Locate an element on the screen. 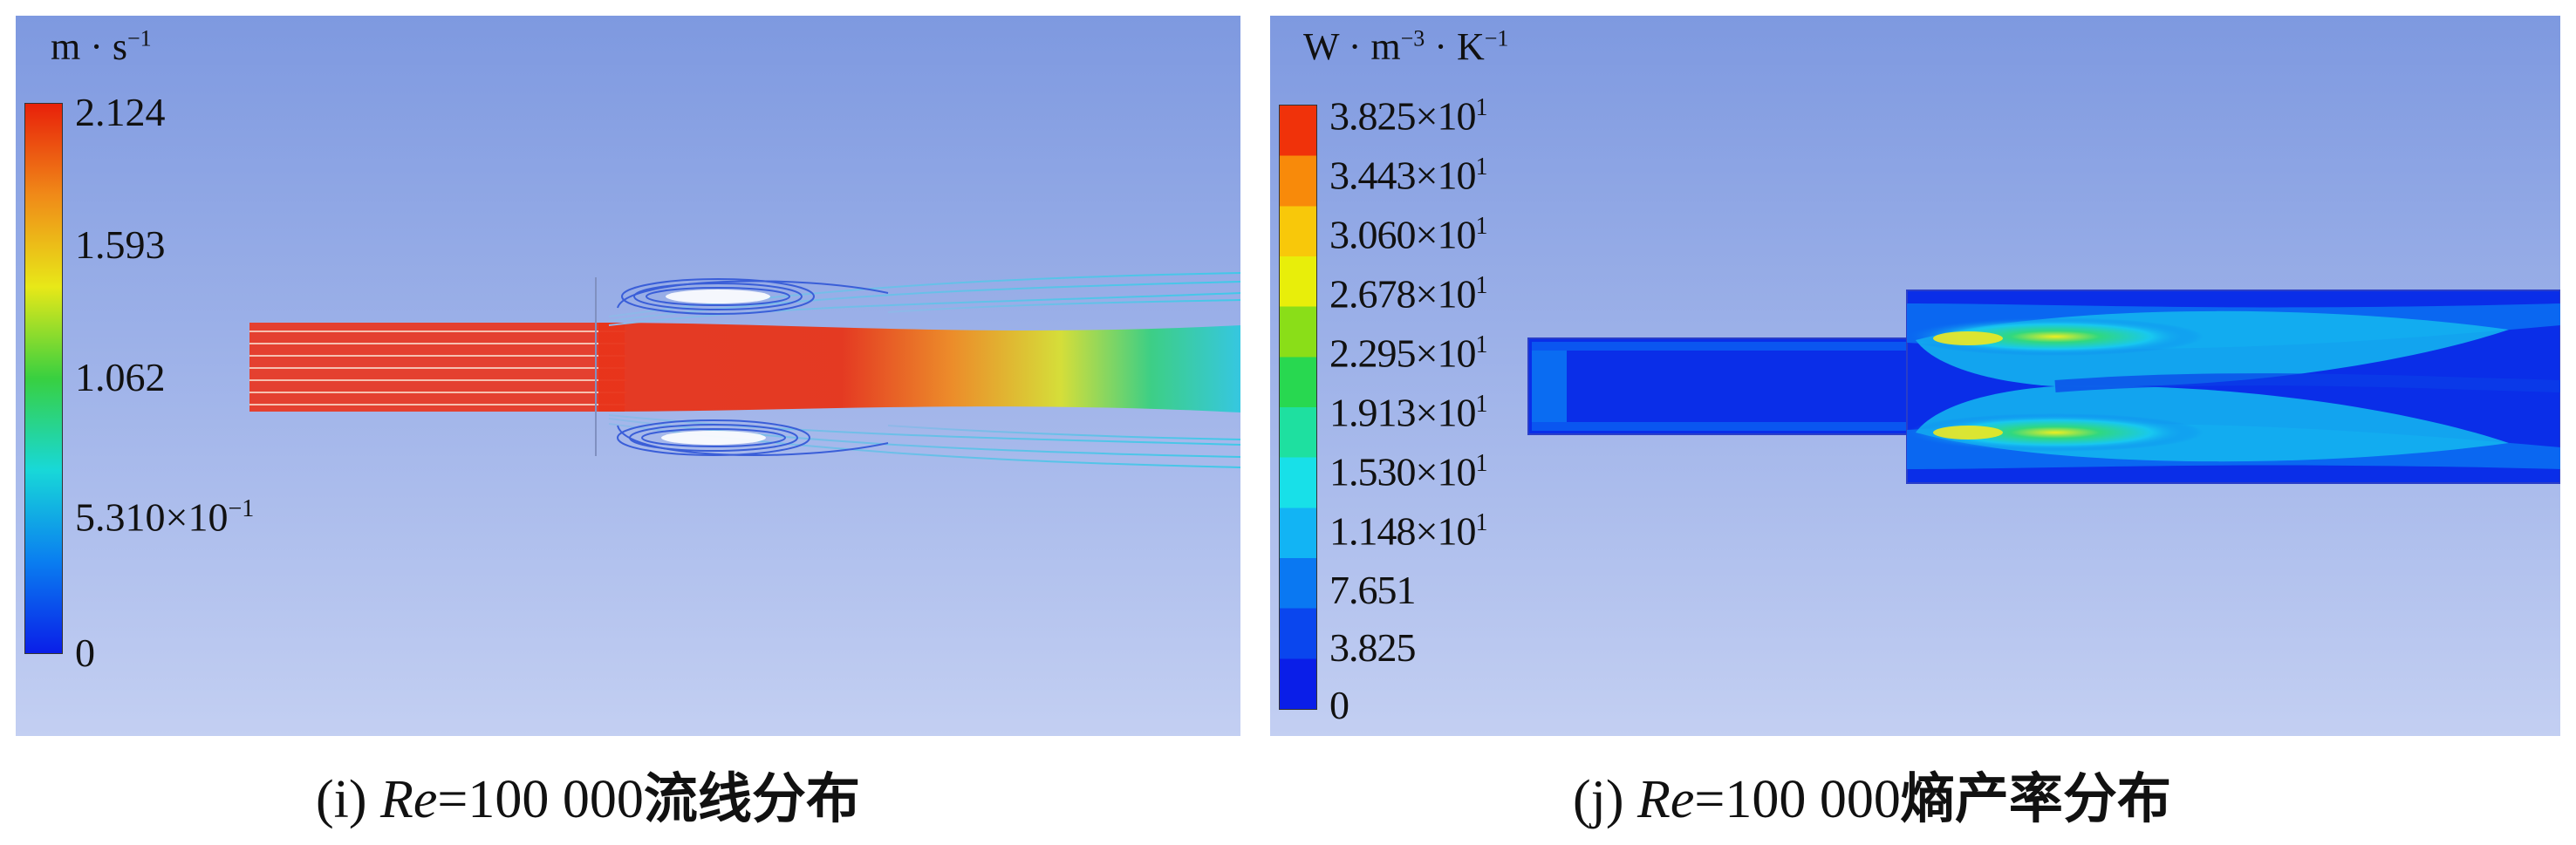  colorbar-tick: 2.124 is located at coordinates (120, 112).